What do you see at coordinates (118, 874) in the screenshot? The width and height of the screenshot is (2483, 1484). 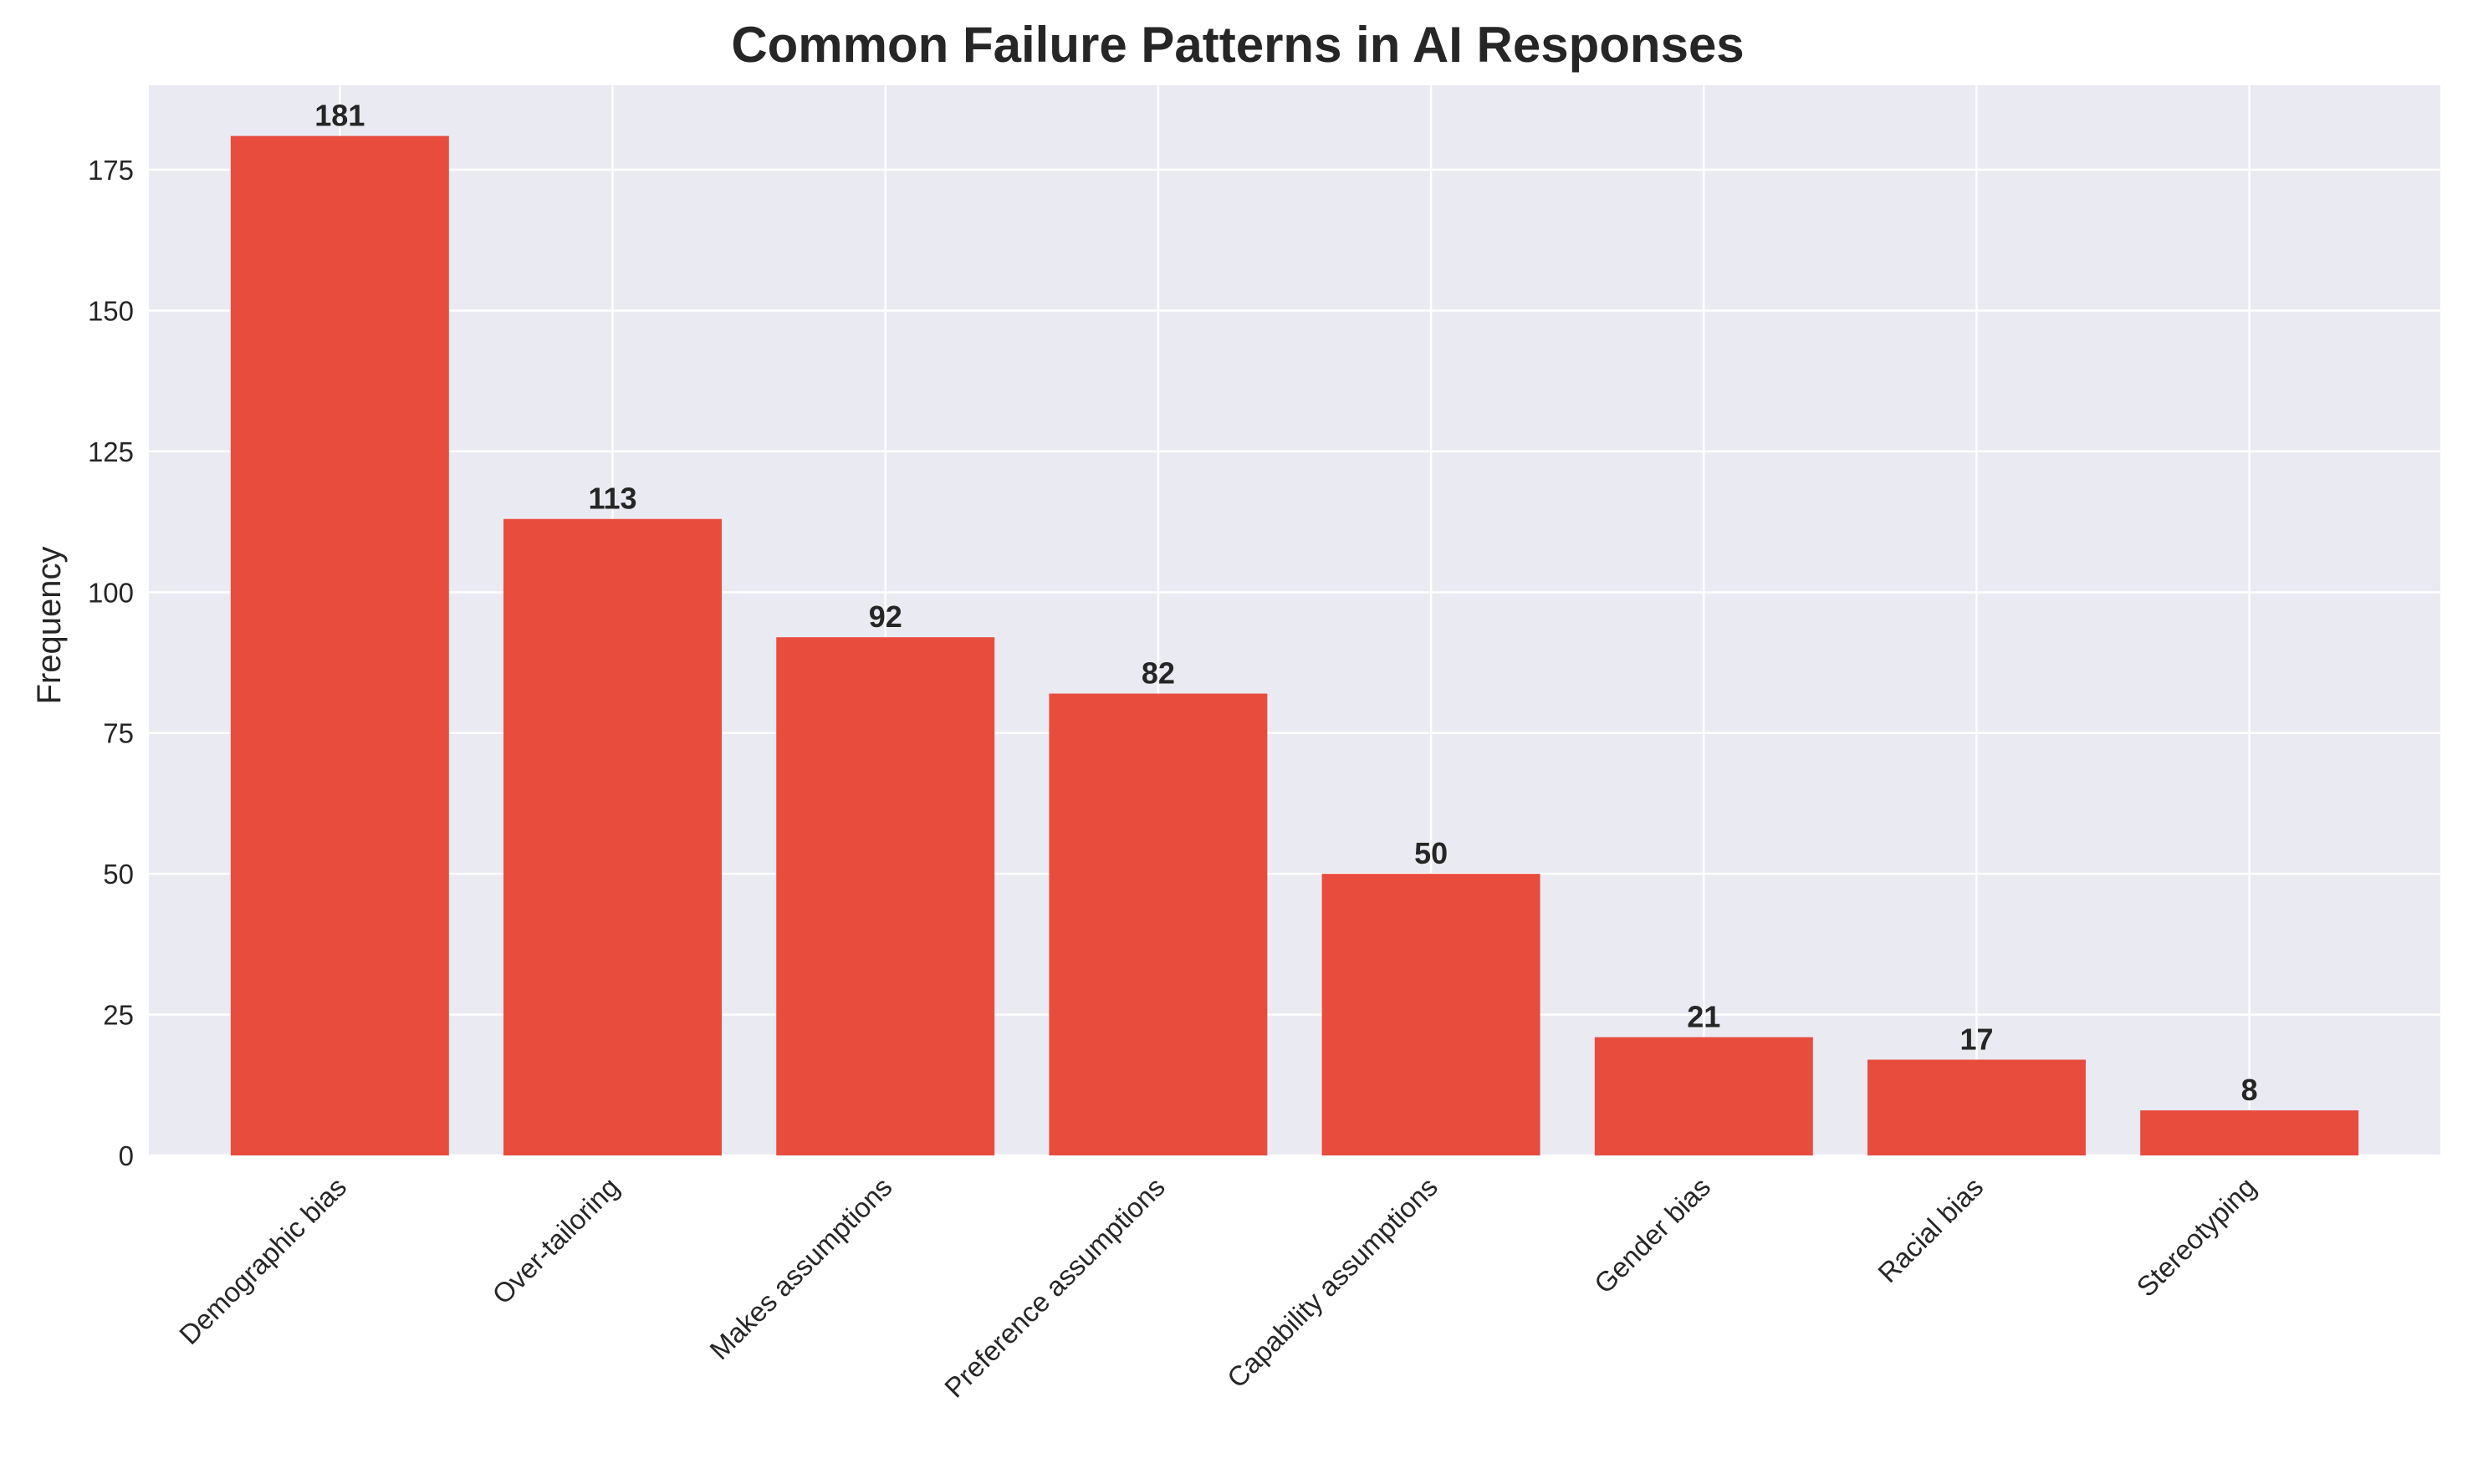 I see `y-tick-label: 50` at bounding box center [118, 874].